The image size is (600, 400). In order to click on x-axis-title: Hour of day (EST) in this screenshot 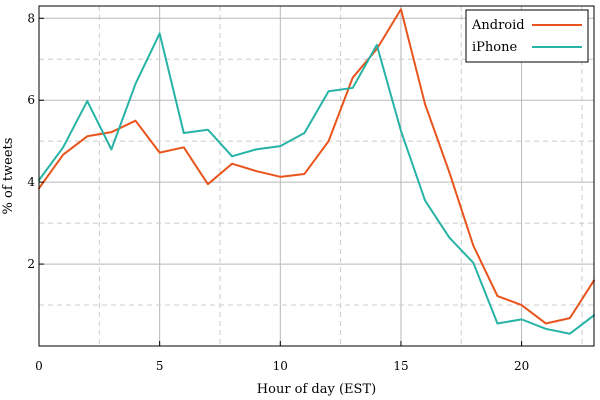, I will do `click(316, 389)`.